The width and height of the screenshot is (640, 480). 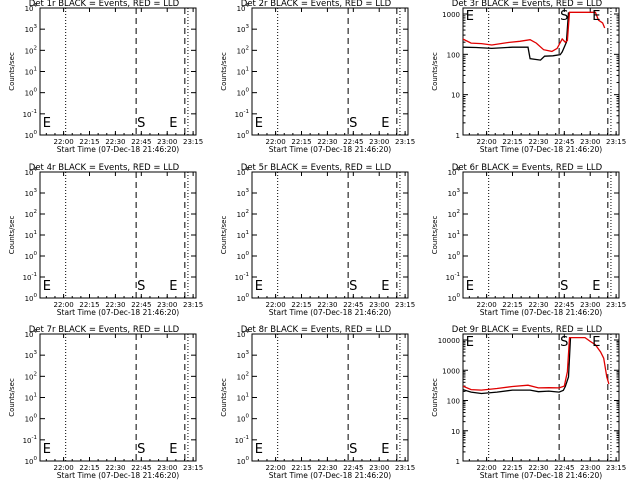 What do you see at coordinates (115, 305) in the screenshot?
I see `x-tick-label: 22:30` at bounding box center [115, 305].